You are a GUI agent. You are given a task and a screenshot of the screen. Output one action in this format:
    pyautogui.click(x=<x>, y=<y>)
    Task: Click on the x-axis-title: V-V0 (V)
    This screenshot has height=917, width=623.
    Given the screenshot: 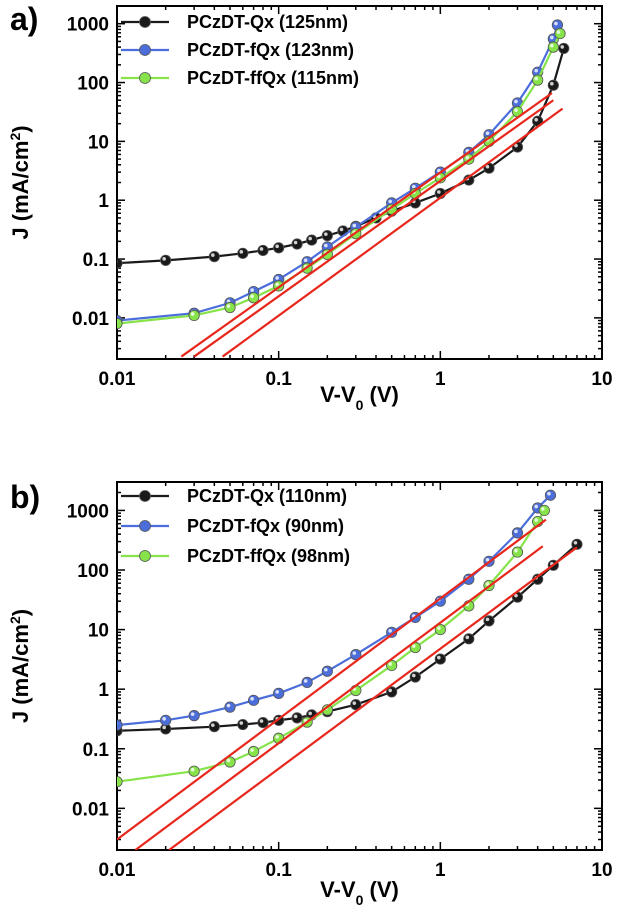 What is the action you would take?
    pyautogui.click(x=359, y=892)
    